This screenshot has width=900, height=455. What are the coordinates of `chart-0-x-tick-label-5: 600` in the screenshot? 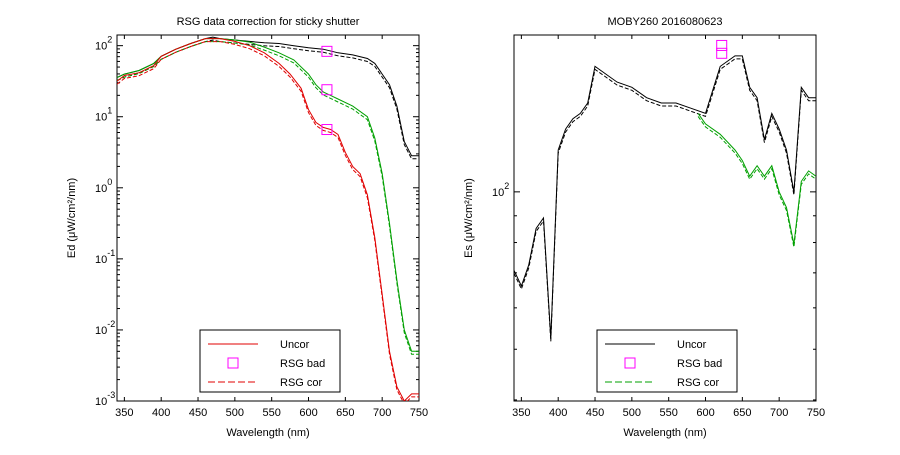 It's located at (308, 413).